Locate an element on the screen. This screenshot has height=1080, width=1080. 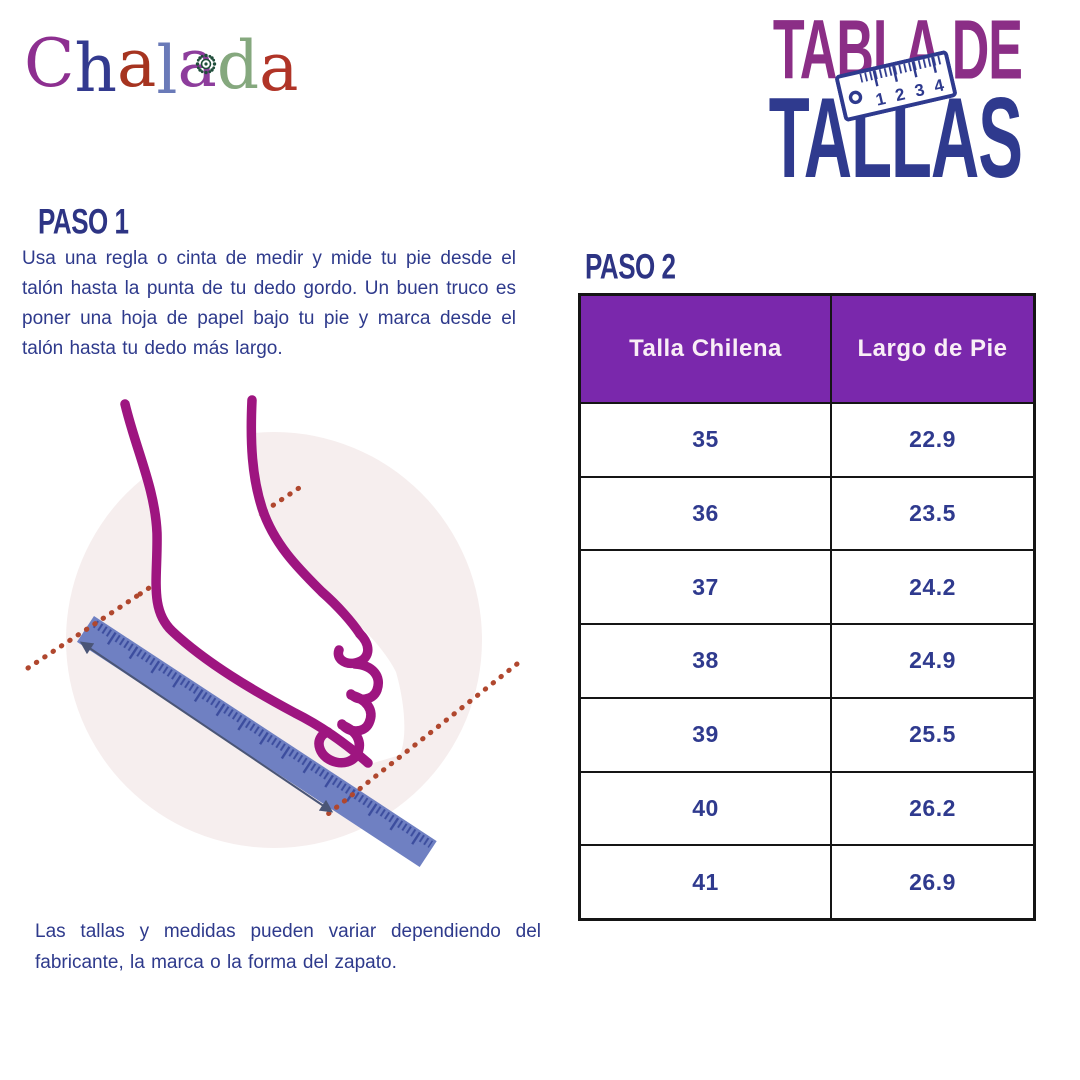
table-cell-length: 24.2 is located at coordinates (932, 587).